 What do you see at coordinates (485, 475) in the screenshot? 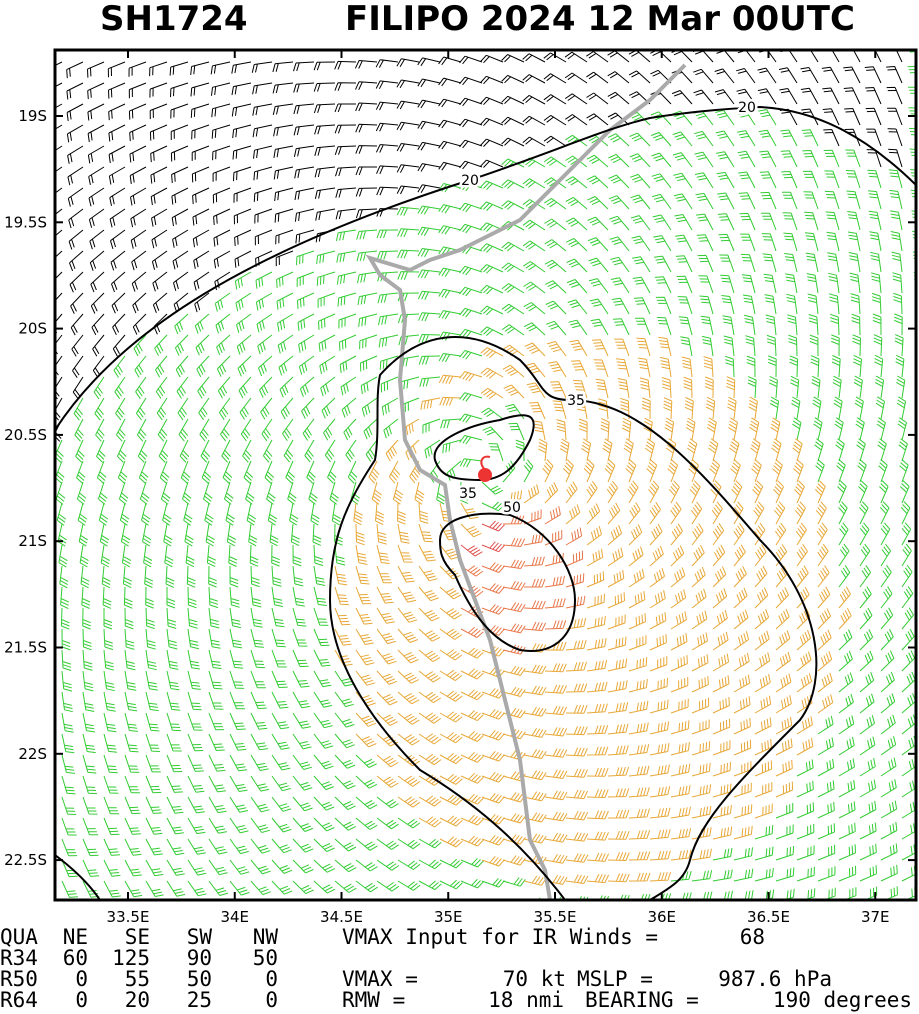
I see `storm-center` at bounding box center [485, 475].